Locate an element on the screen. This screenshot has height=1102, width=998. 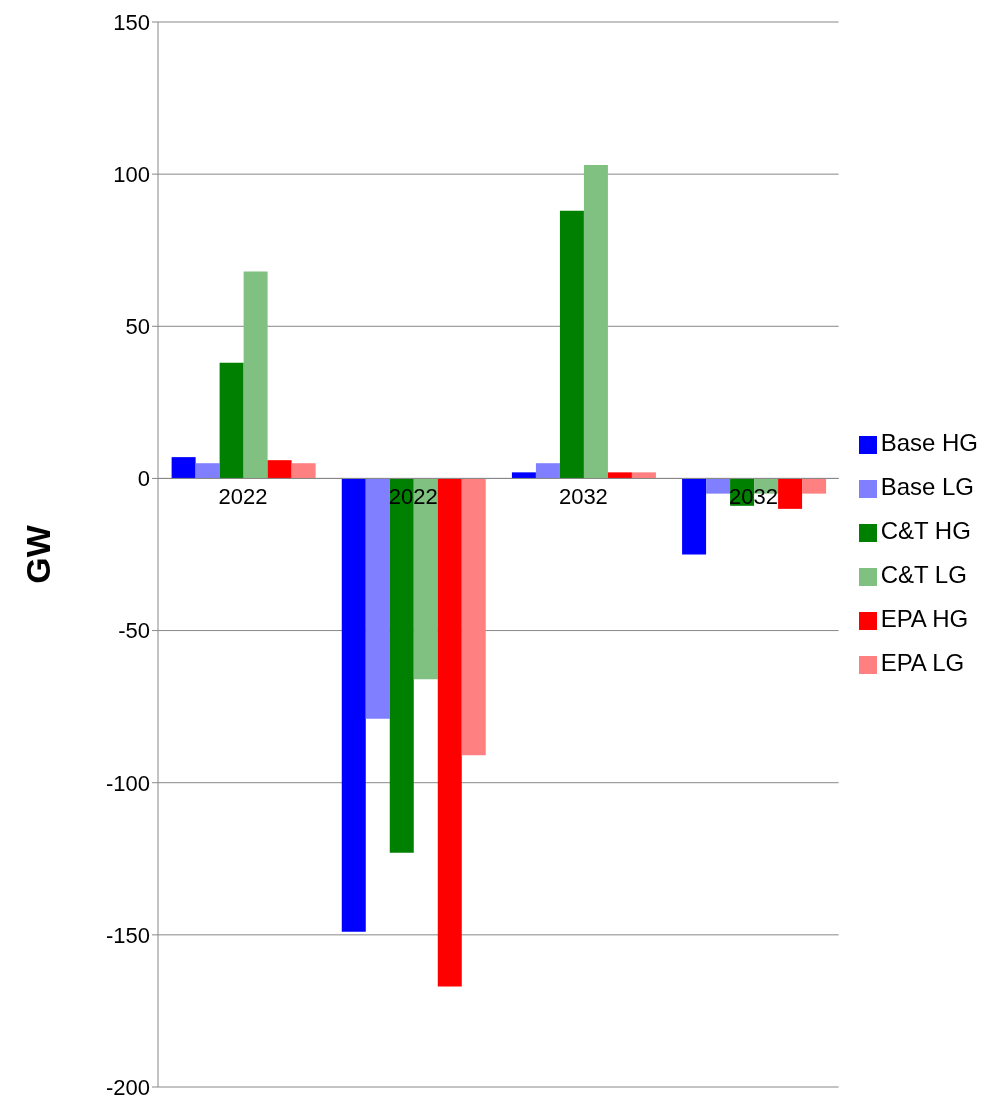
y-tick-label: 100 is located at coordinates (131, 174).